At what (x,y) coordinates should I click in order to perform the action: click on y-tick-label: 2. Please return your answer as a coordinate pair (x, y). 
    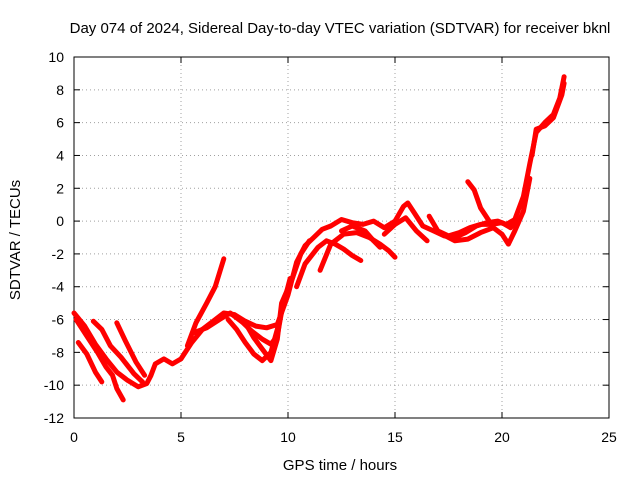
    Looking at the image, I should click on (60, 188).